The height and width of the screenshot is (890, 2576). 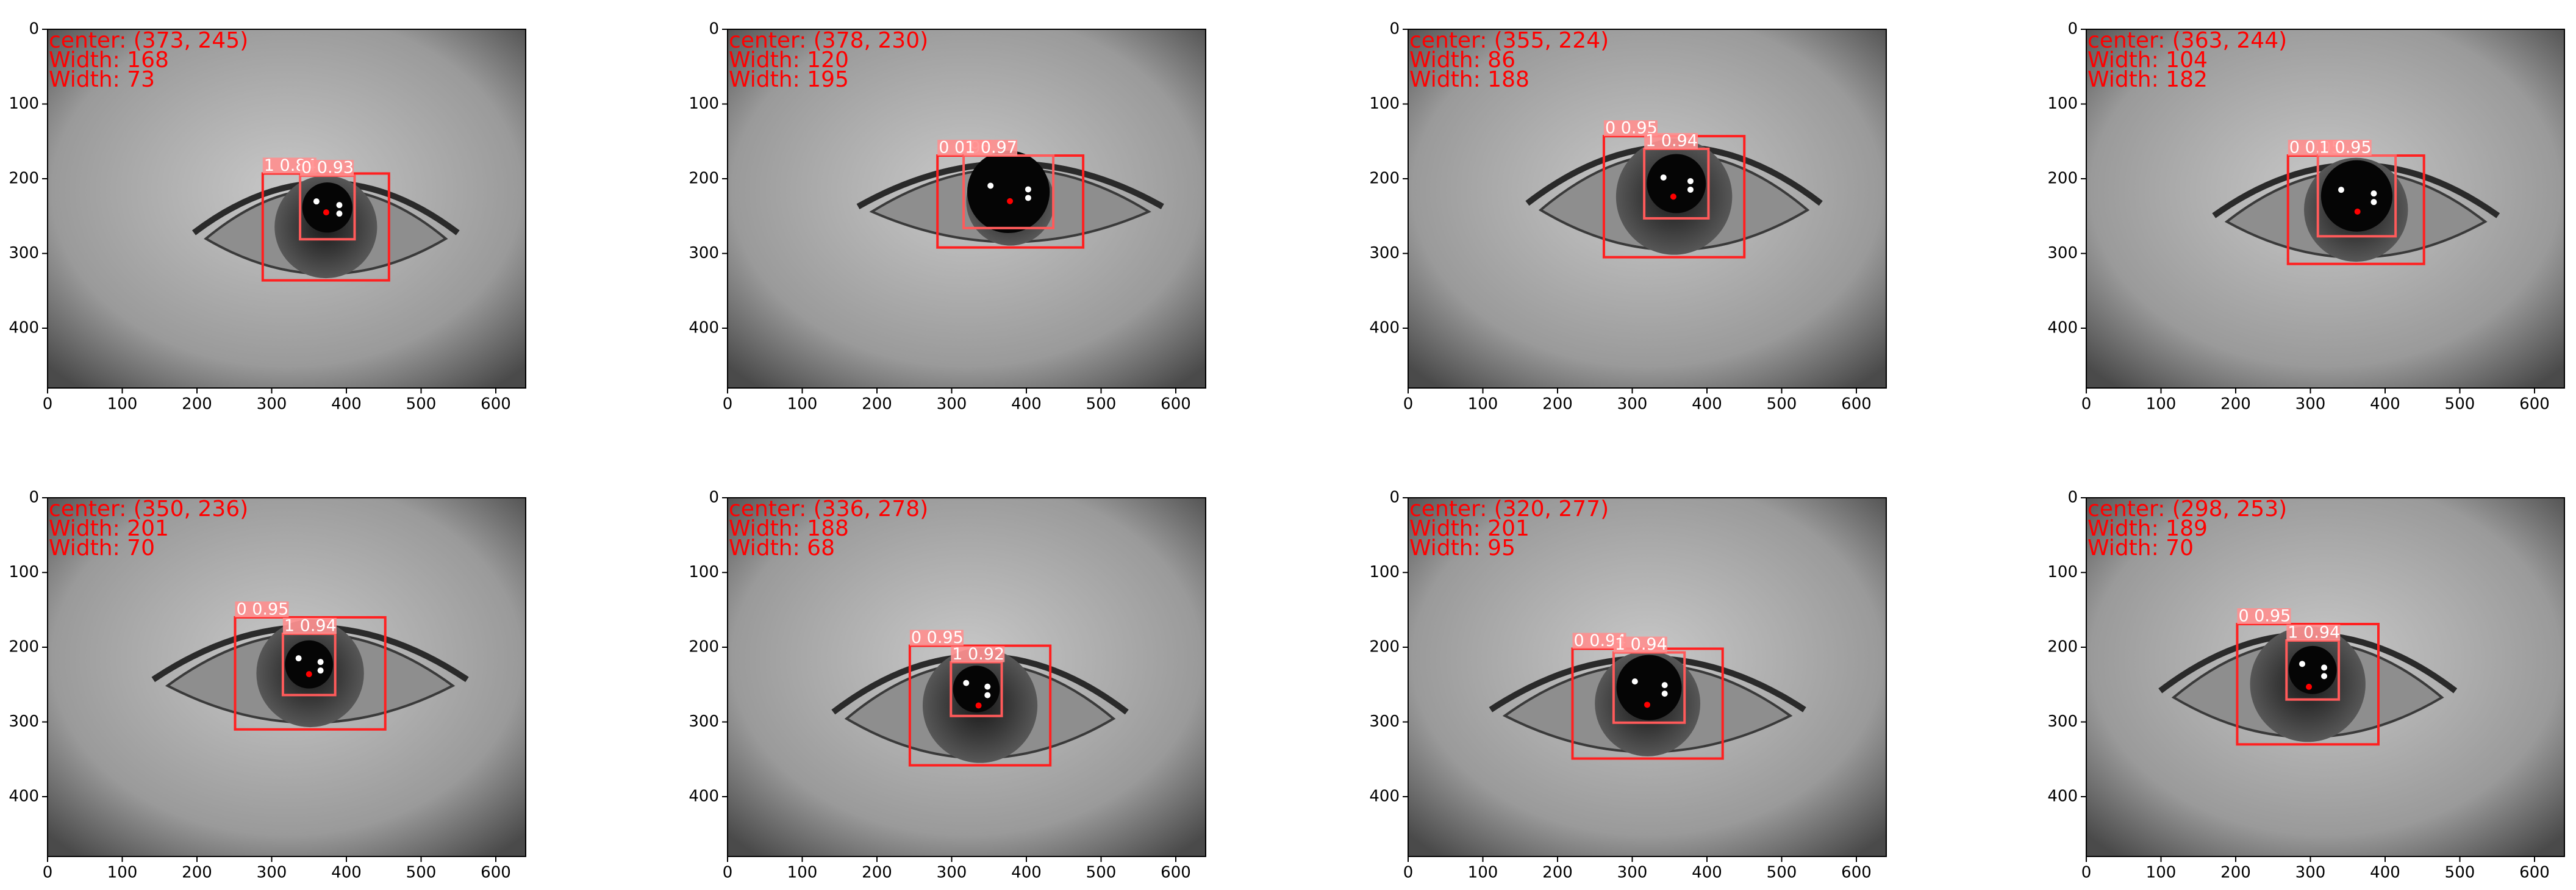 What do you see at coordinates (24, 179) in the screenshot?
I see `y-tick-label: 200` at bounding box center [24, 179].